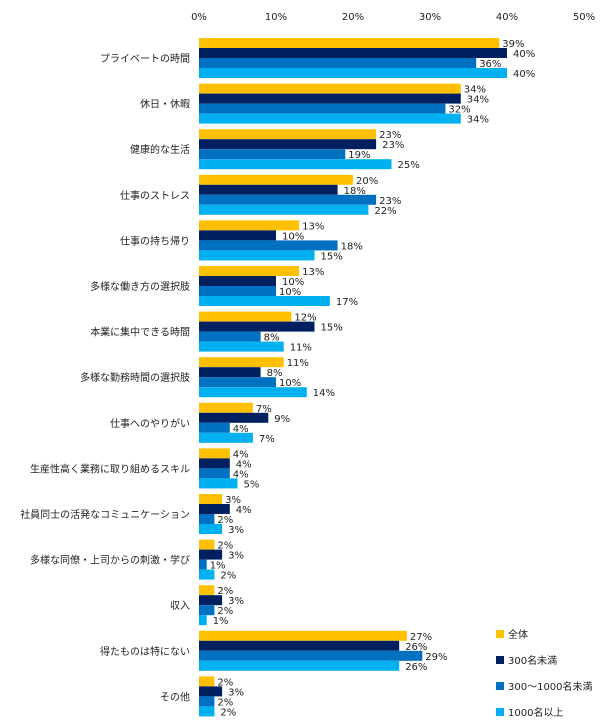 The image size is (605, 723). I want to click on value-label: 26%, so click(416, 667).